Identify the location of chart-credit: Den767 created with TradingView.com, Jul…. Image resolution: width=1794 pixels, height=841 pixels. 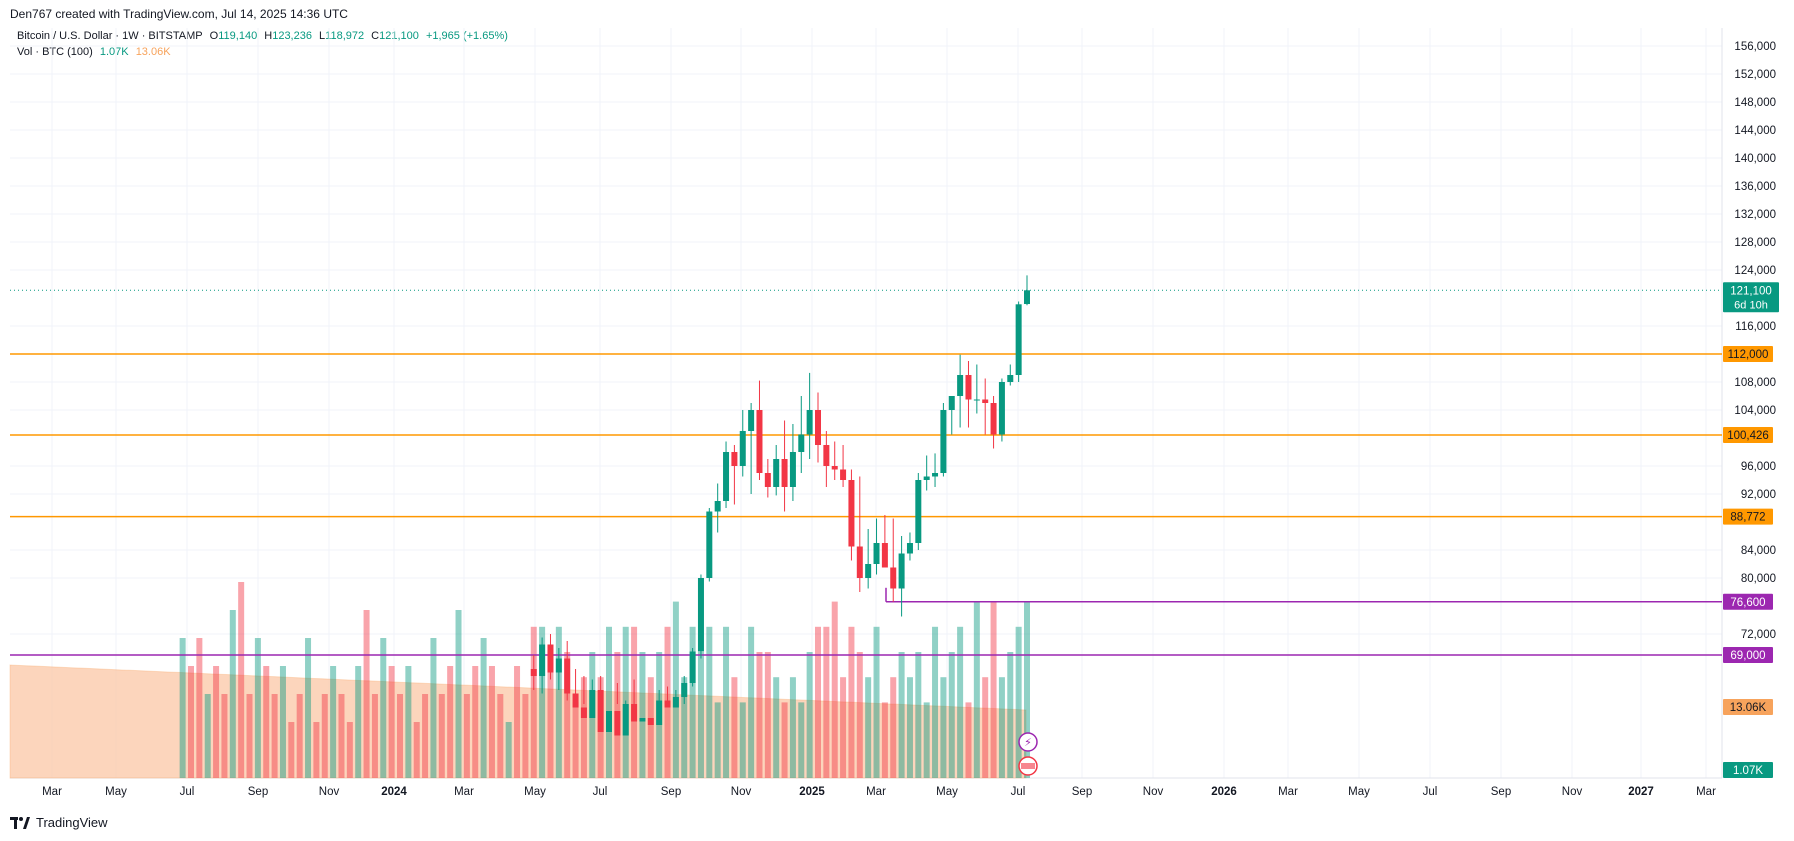
(179, 14).